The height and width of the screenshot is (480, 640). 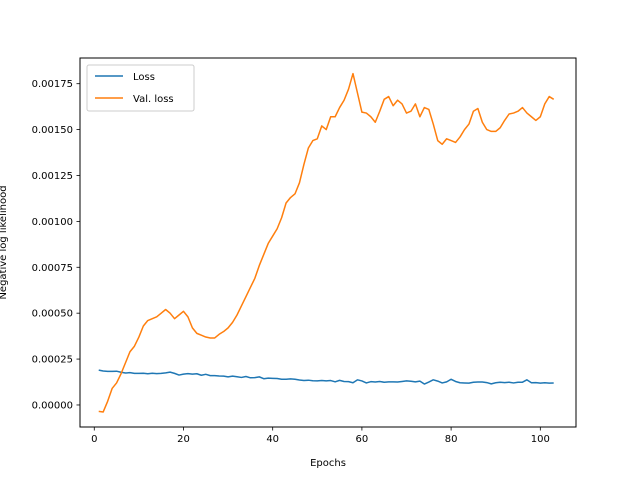 What do you see at coordinates (52, 268) in the screenshot?
I see `y-tick-label: 0.00075` at bounding box center [52, 268].